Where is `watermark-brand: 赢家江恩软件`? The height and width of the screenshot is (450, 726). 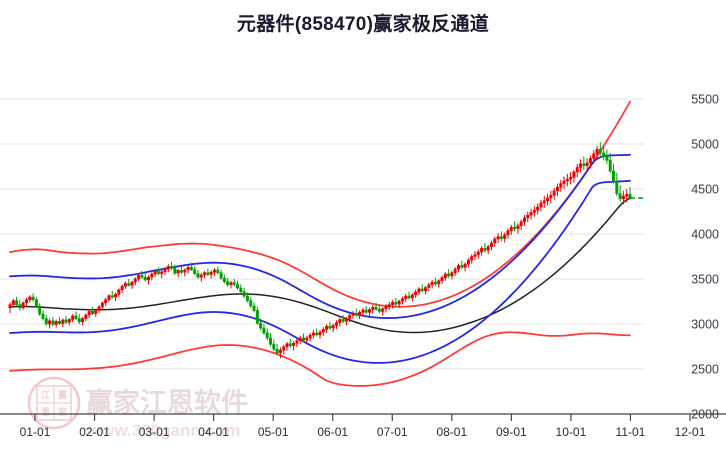
watermark-brand: 赢家江恩软件 is located at coordinates (167, 402).